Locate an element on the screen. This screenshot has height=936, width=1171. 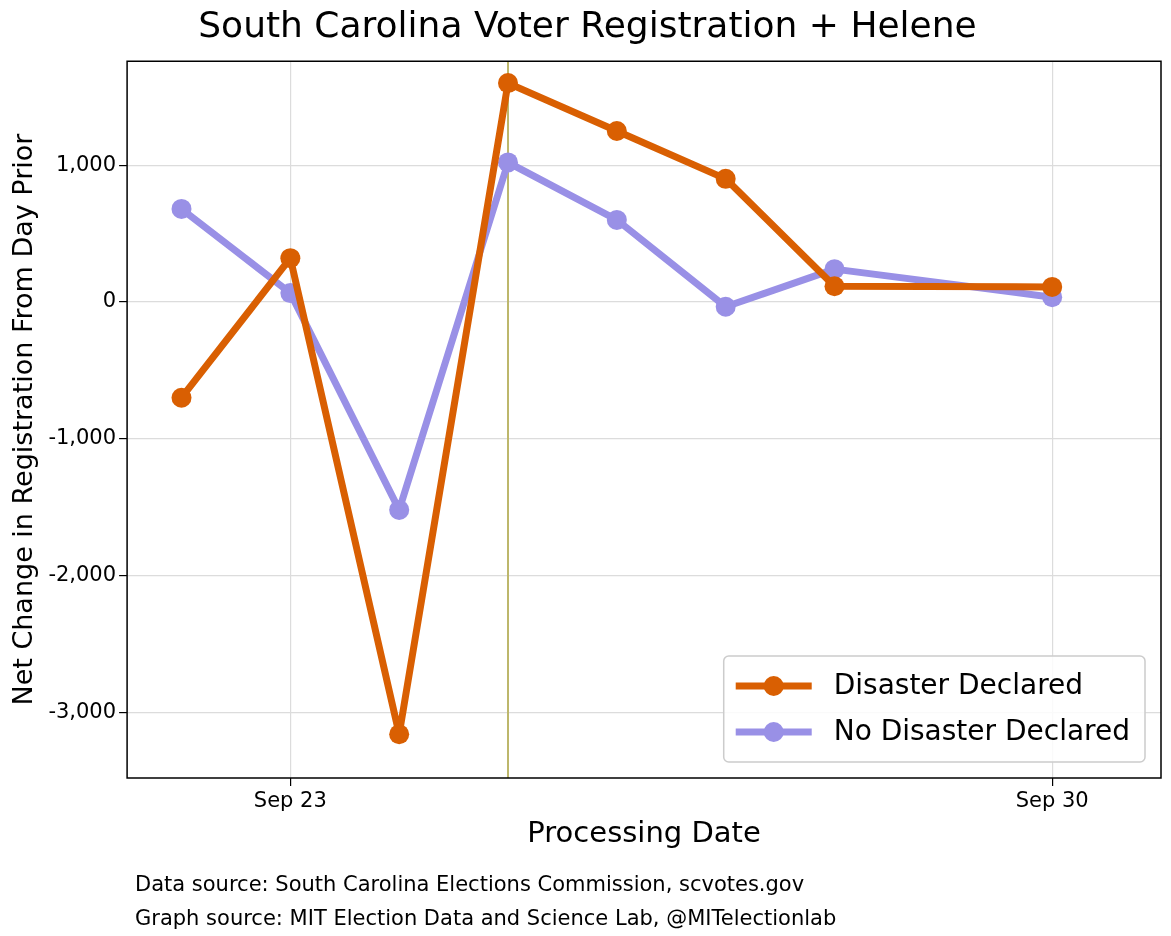
y-tick-label: 1,000 is located at coordinates (86, 163).